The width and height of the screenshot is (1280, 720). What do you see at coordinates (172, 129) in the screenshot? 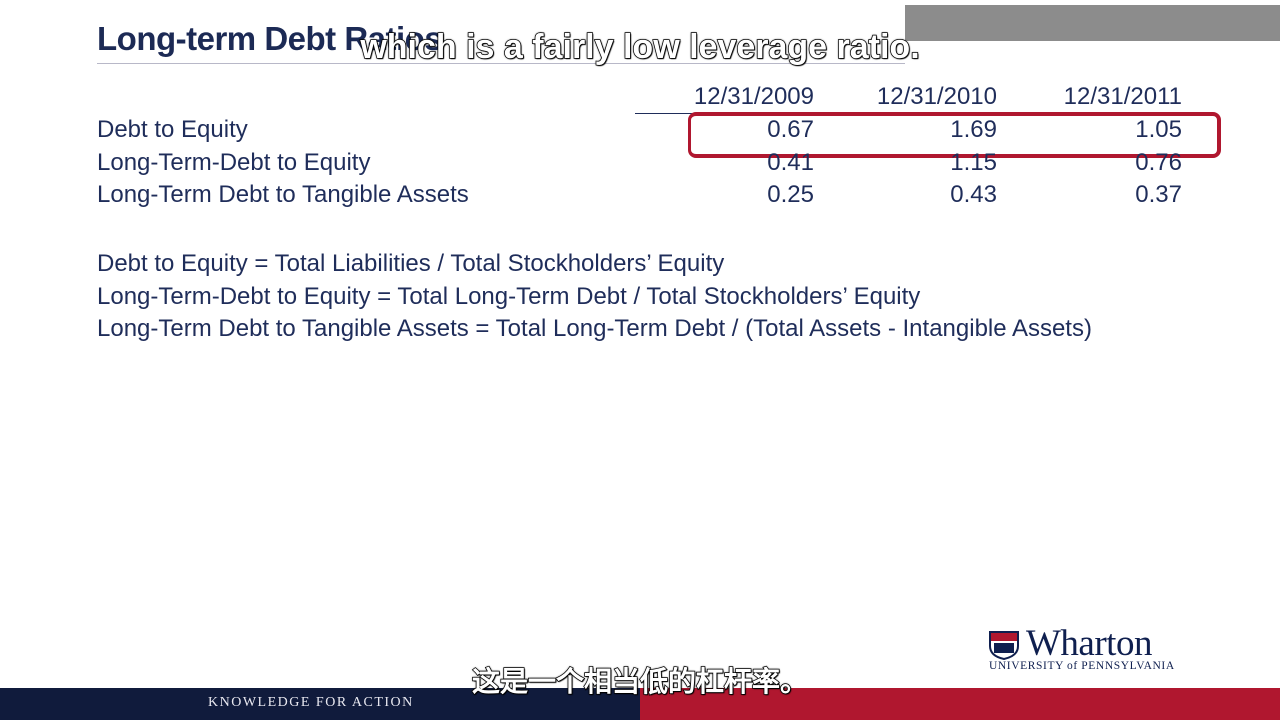
I see `row-label: Debt to Equity` at bounding box center [172, 129].